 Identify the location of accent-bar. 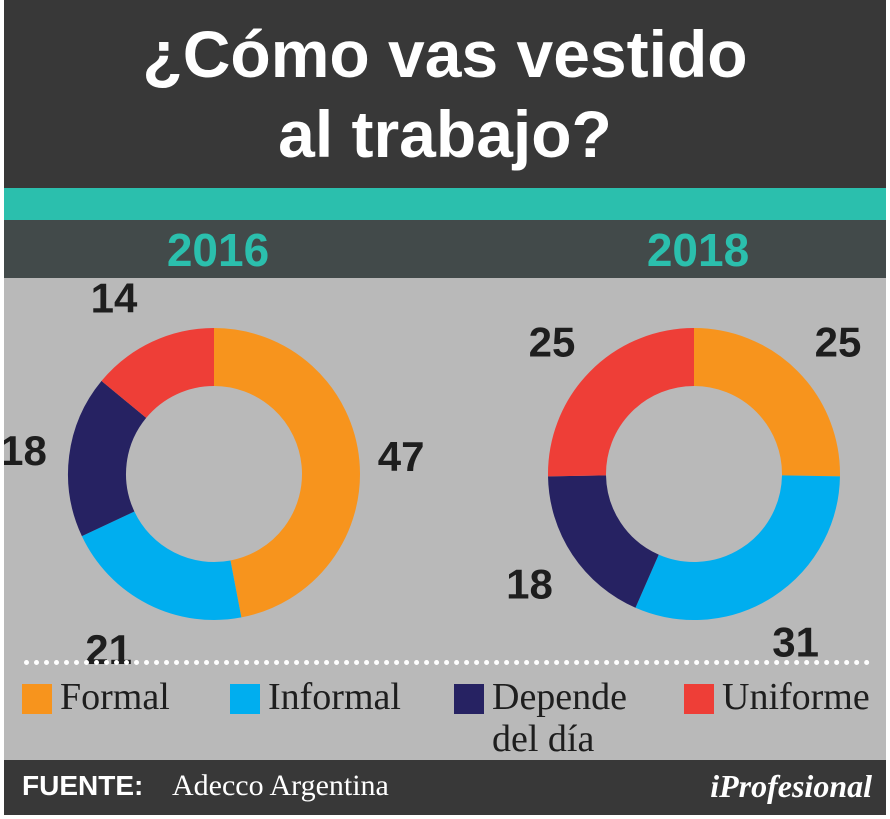
(445, 204).